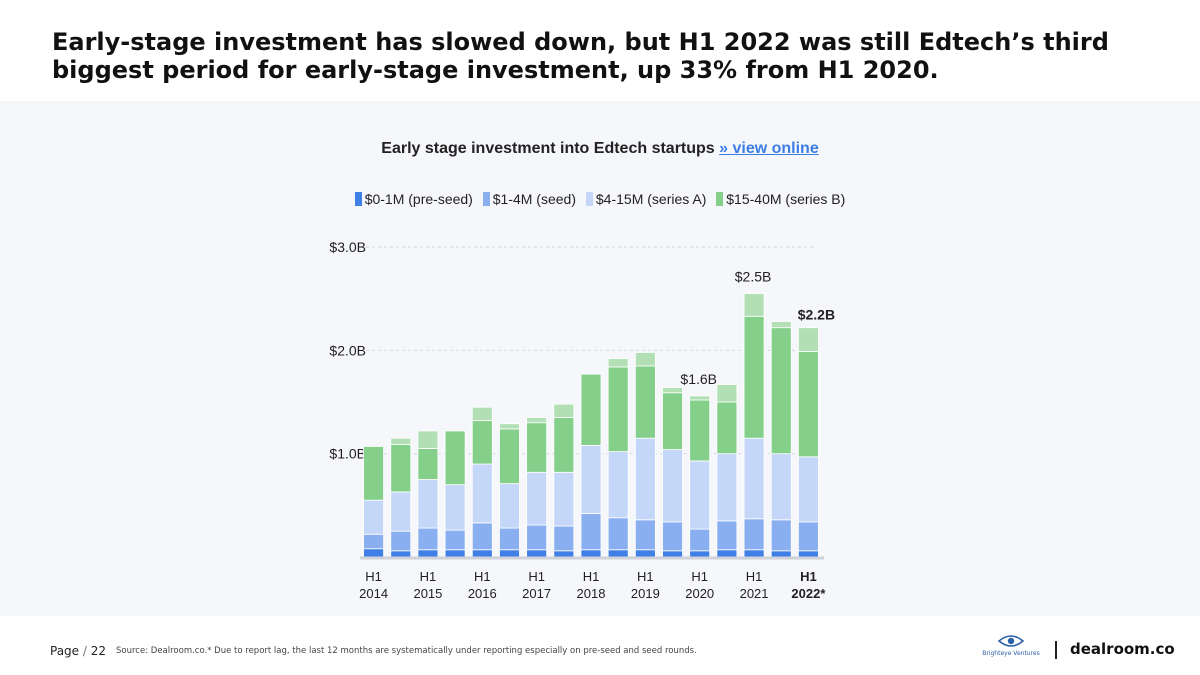 The width and height of the screenshot is (1200, 675). I want to click on legend-label: $4-15M (series A), so click(651, 199).